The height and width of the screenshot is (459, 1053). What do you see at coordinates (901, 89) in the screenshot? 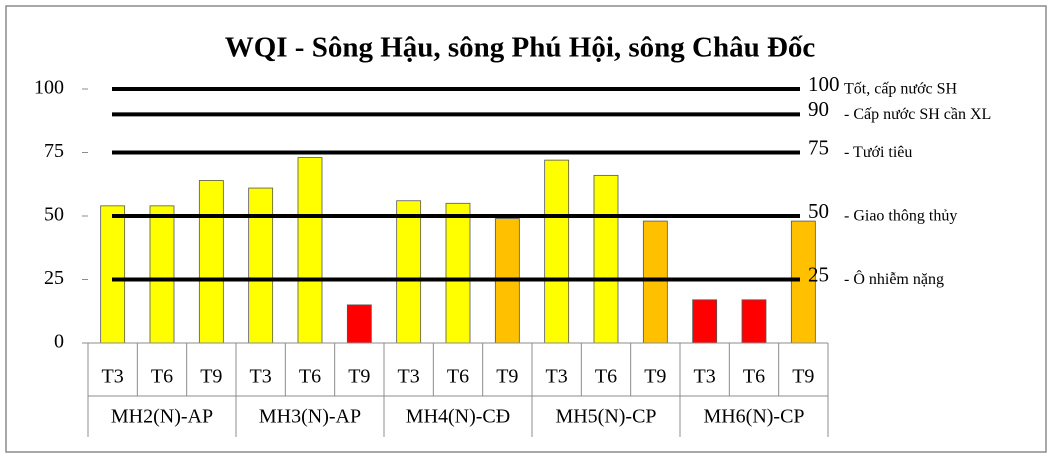
I see `reference-label: Tốt, cấp nước SH` at bounding box center [901, 89].